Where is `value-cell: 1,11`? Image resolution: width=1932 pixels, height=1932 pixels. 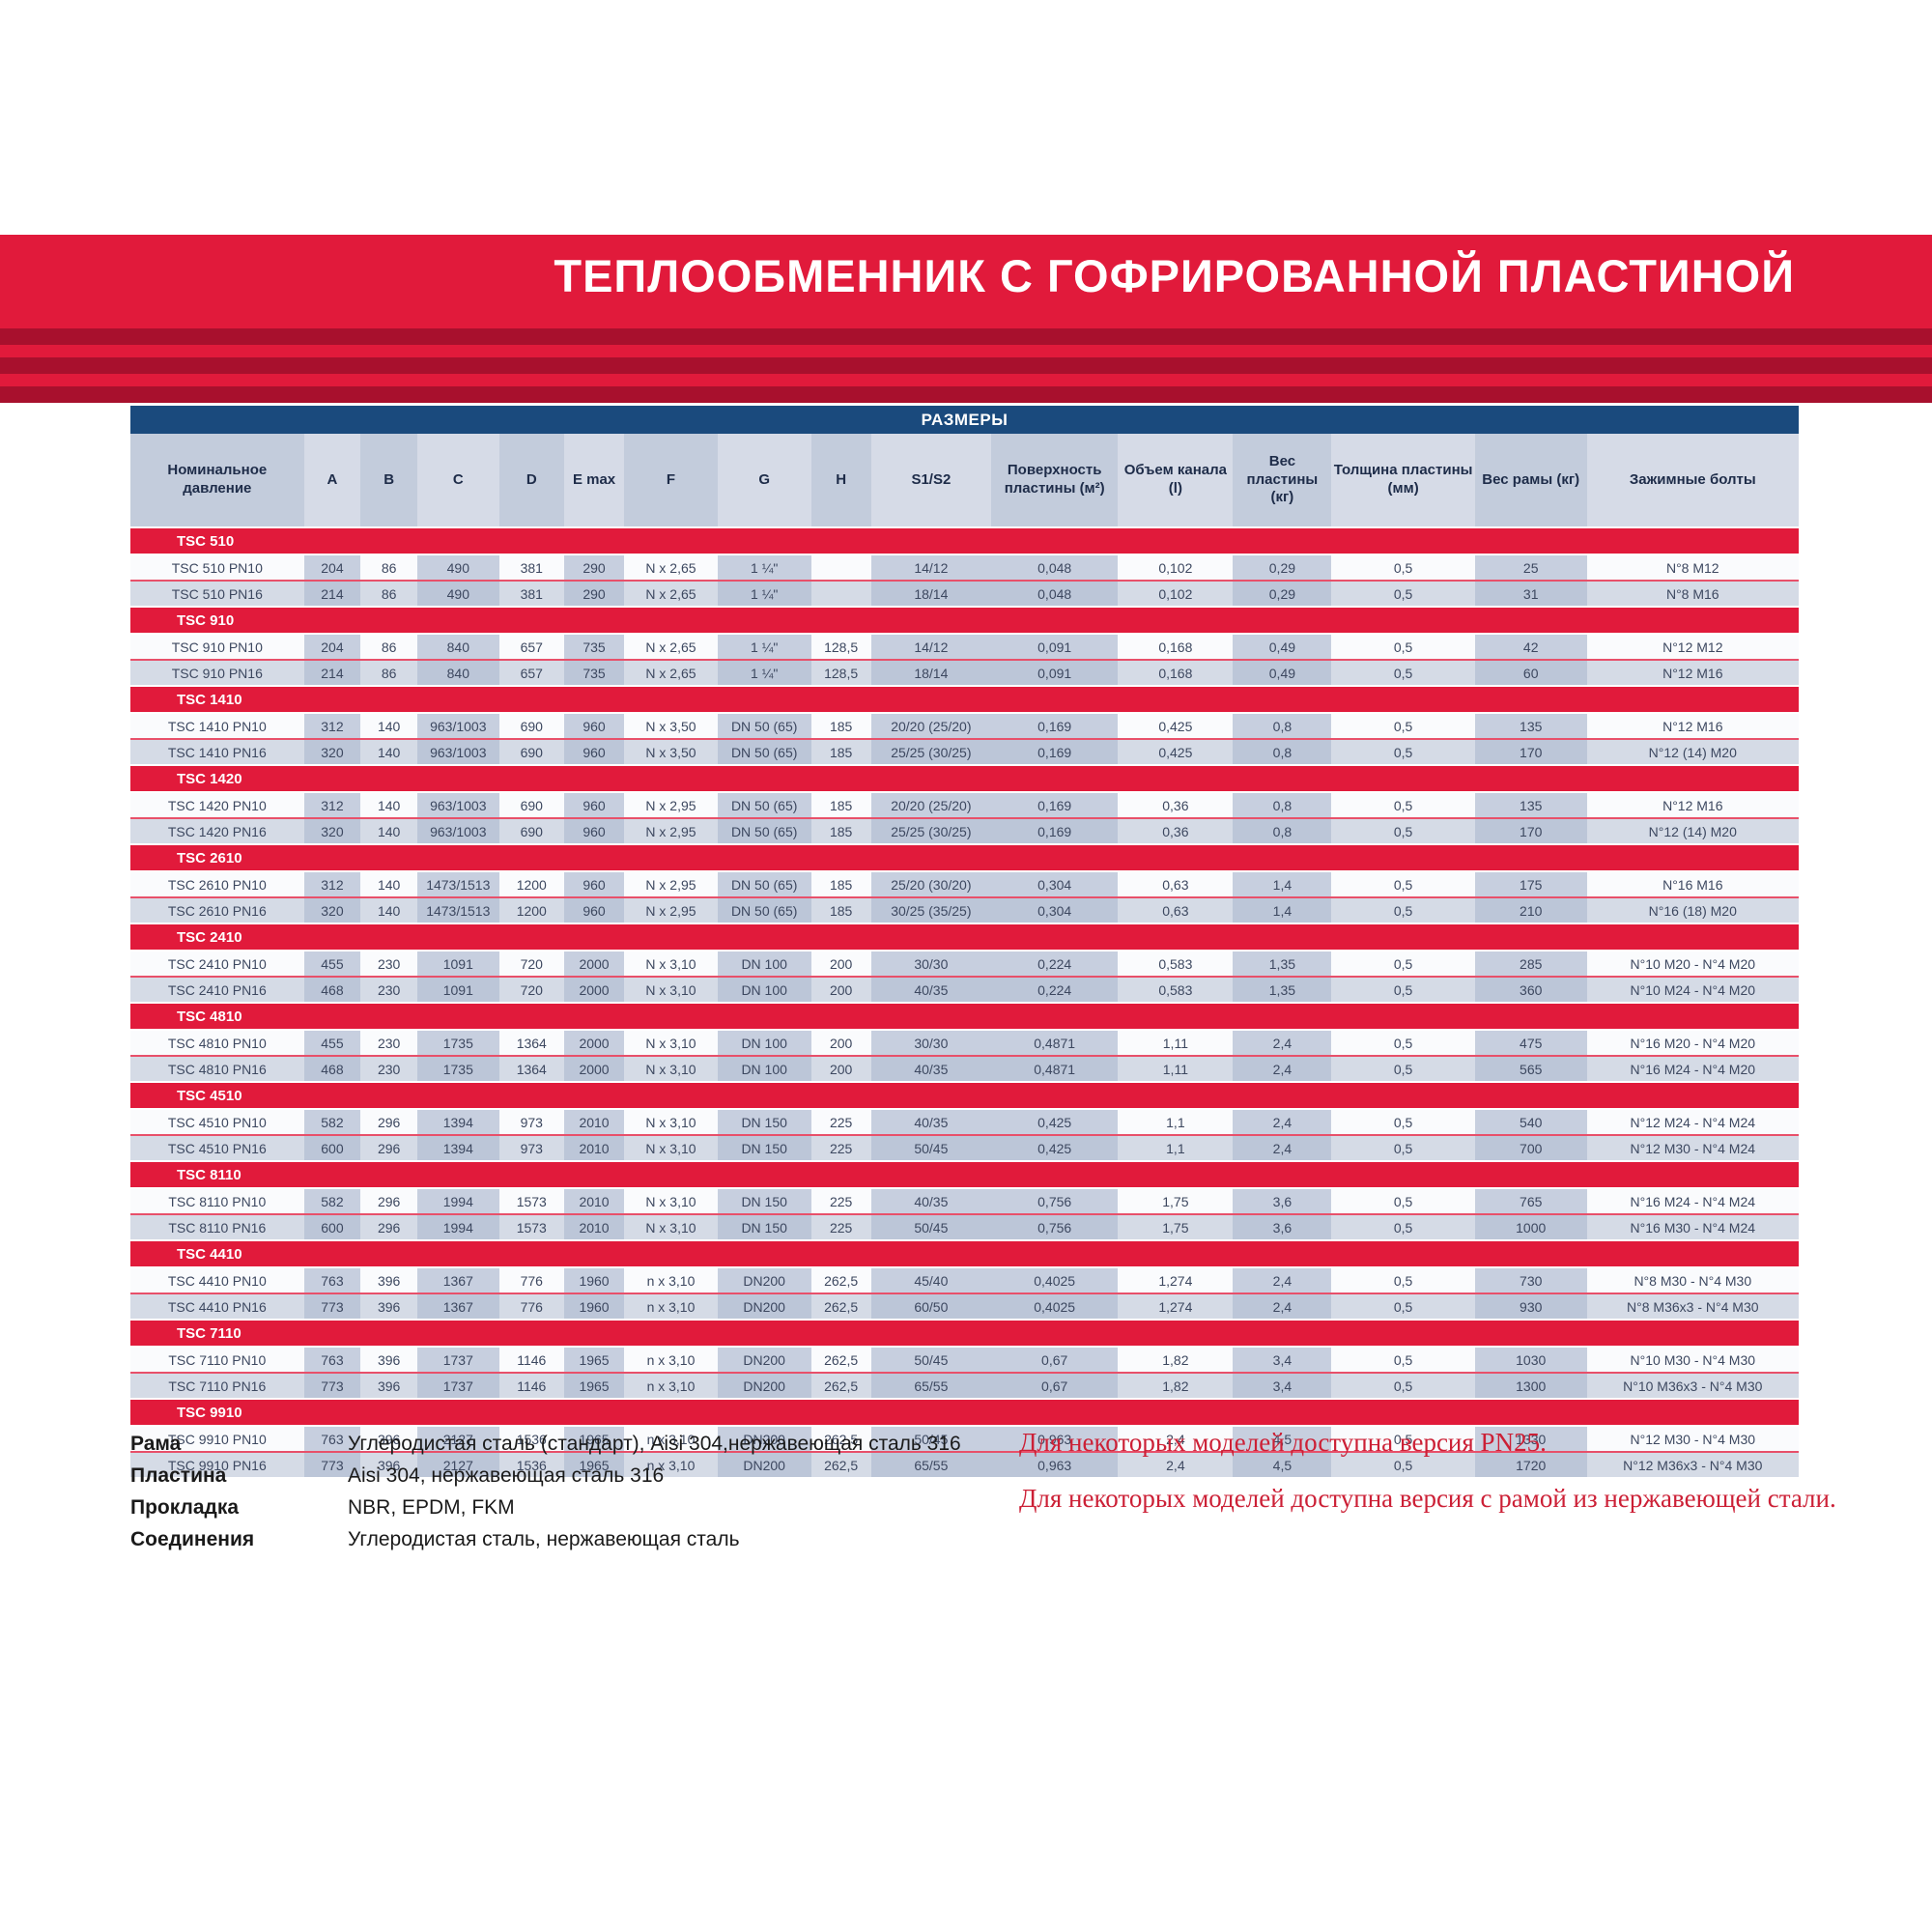 value-cell: 1,11 is located at coordinates (1176, 1043).